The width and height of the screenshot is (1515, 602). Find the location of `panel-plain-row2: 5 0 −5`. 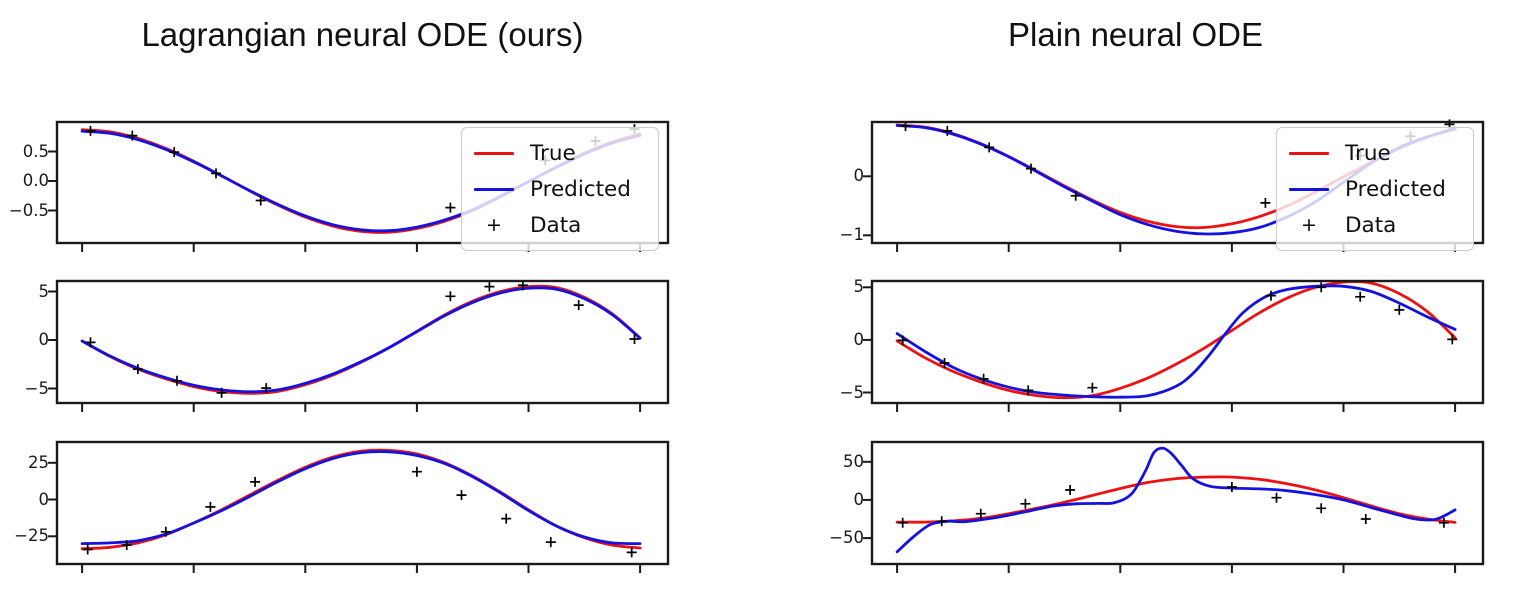

panel-plain-row2: 5 0 −5 is located at coordinates (1162, 344).